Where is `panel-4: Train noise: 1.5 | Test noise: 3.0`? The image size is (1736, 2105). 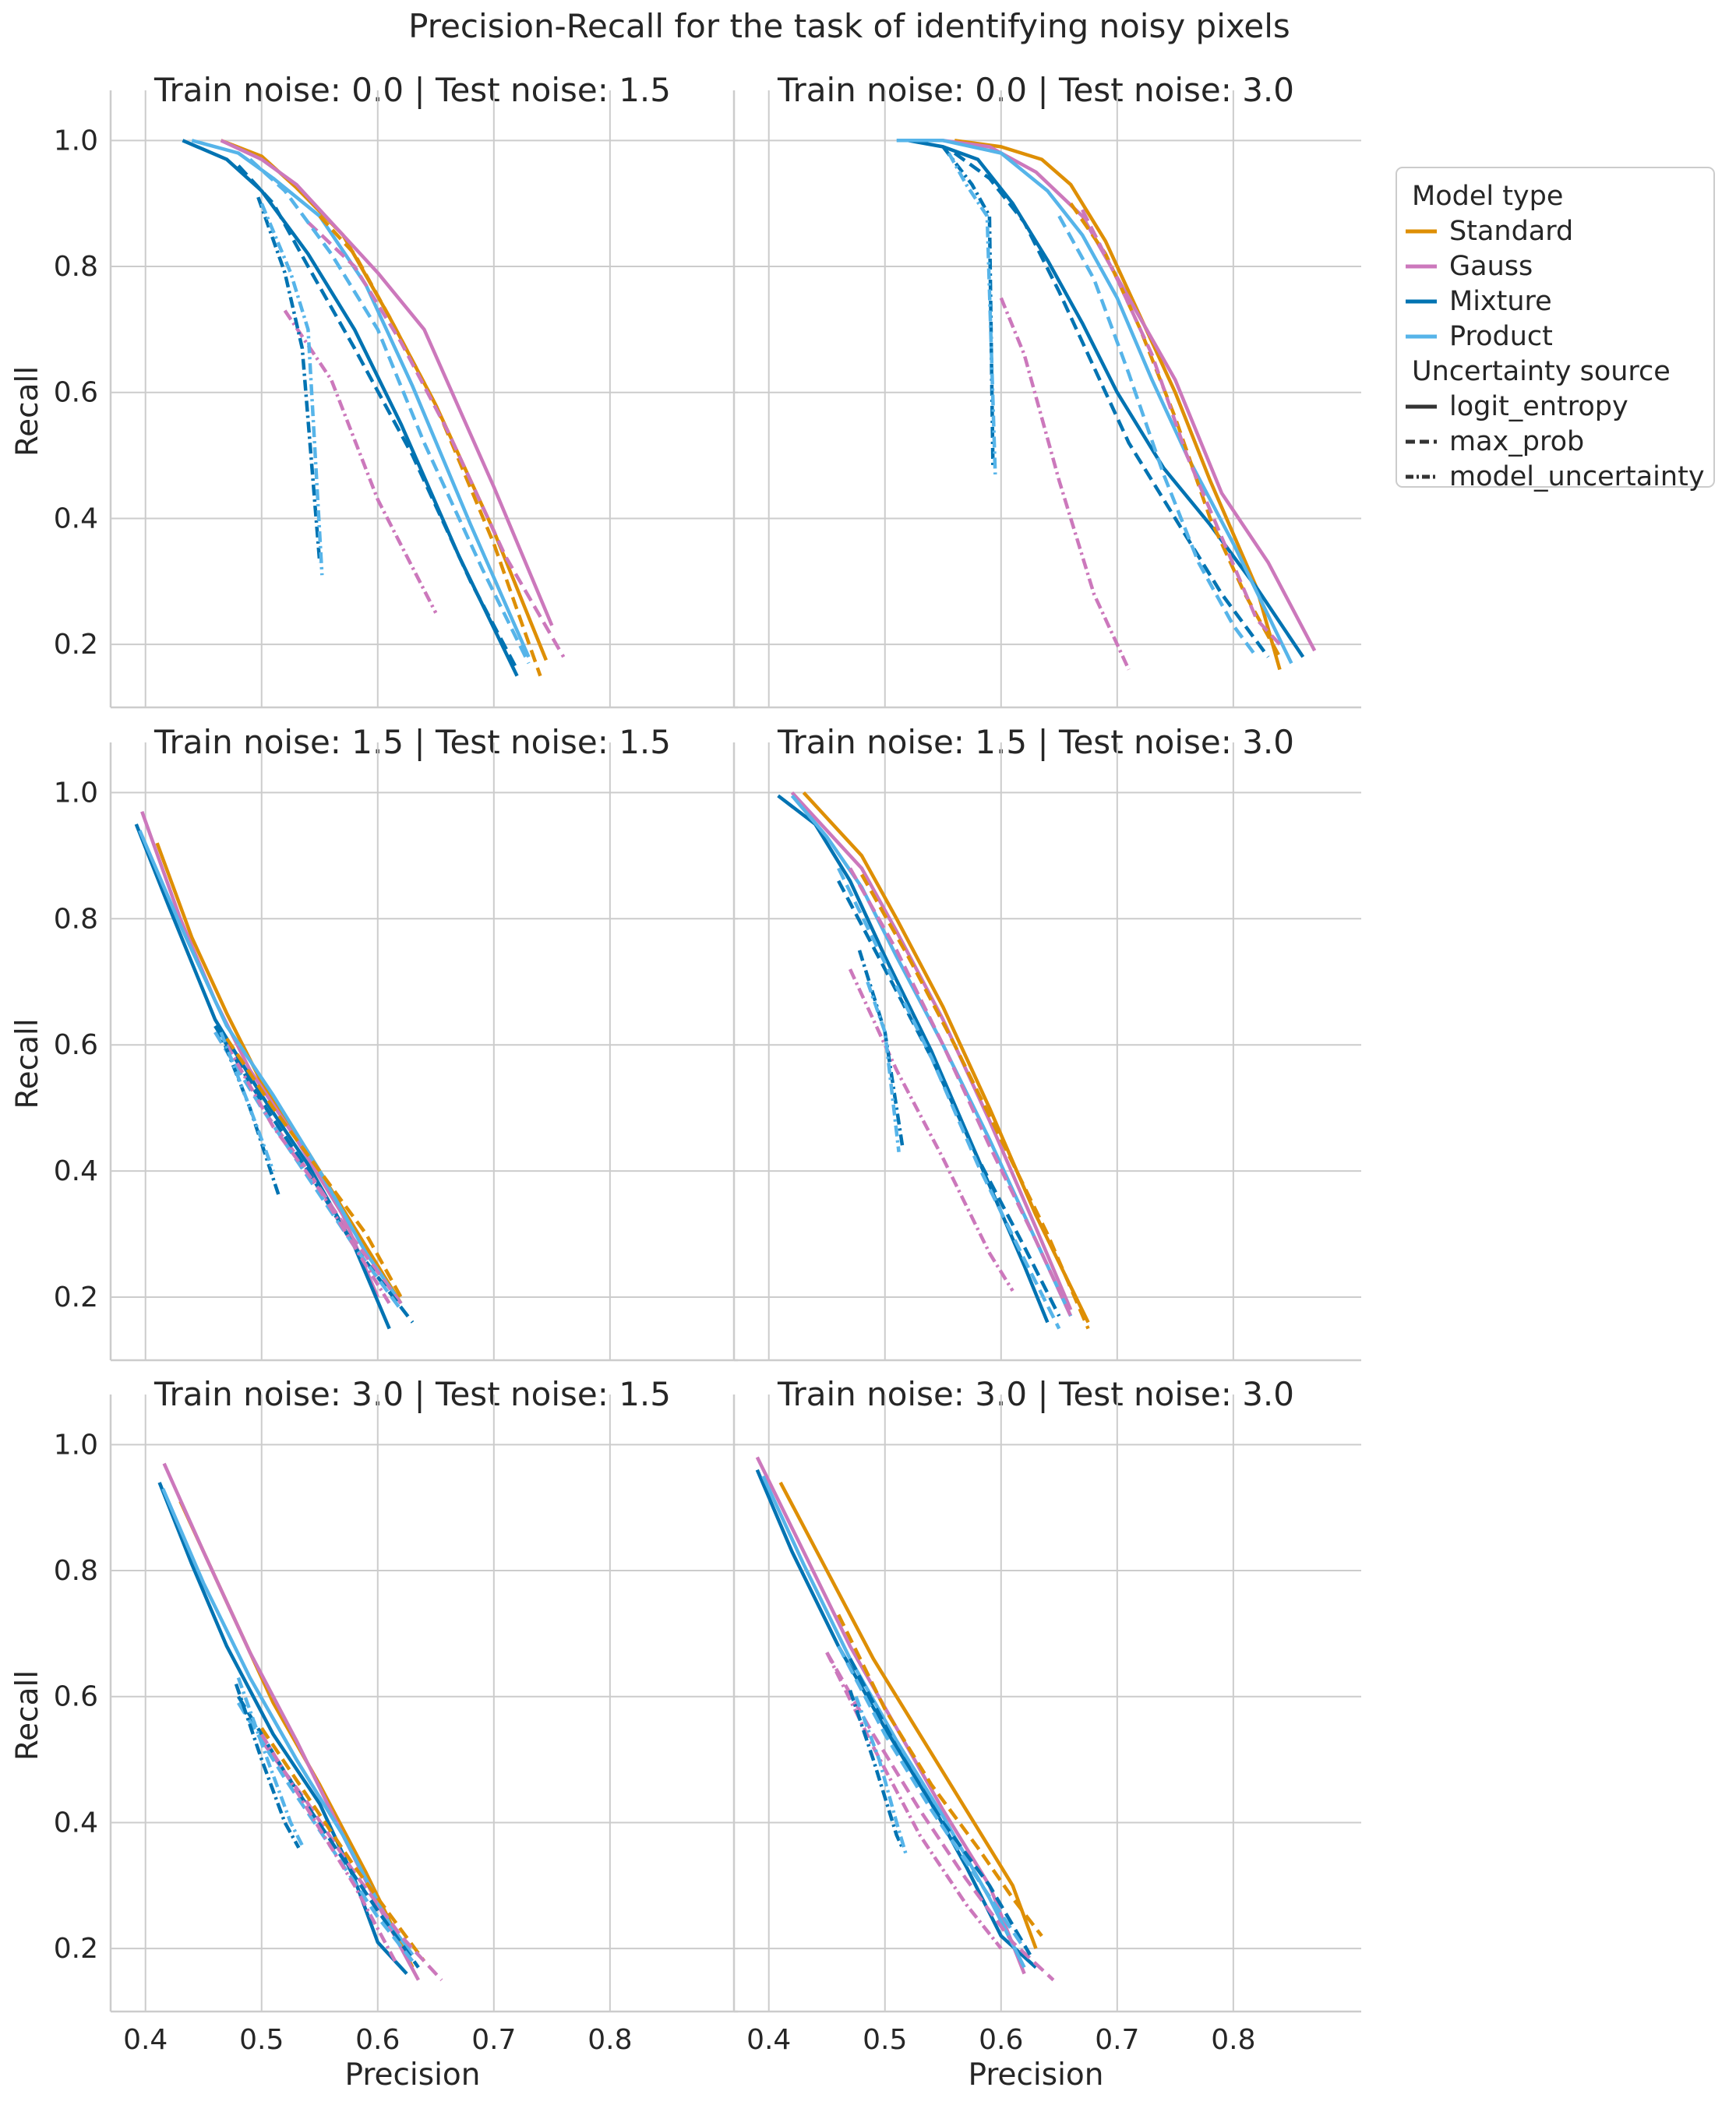 panel-4: Train noise: 1.5 | Test noise: 3.0 is located at coordinates (1046, 1042).